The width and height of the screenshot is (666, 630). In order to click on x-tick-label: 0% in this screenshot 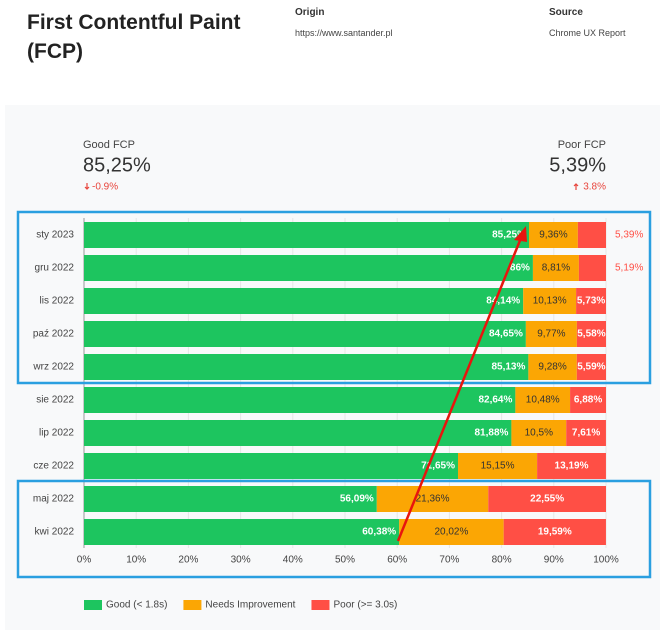, I will do `click(84, 560)`.